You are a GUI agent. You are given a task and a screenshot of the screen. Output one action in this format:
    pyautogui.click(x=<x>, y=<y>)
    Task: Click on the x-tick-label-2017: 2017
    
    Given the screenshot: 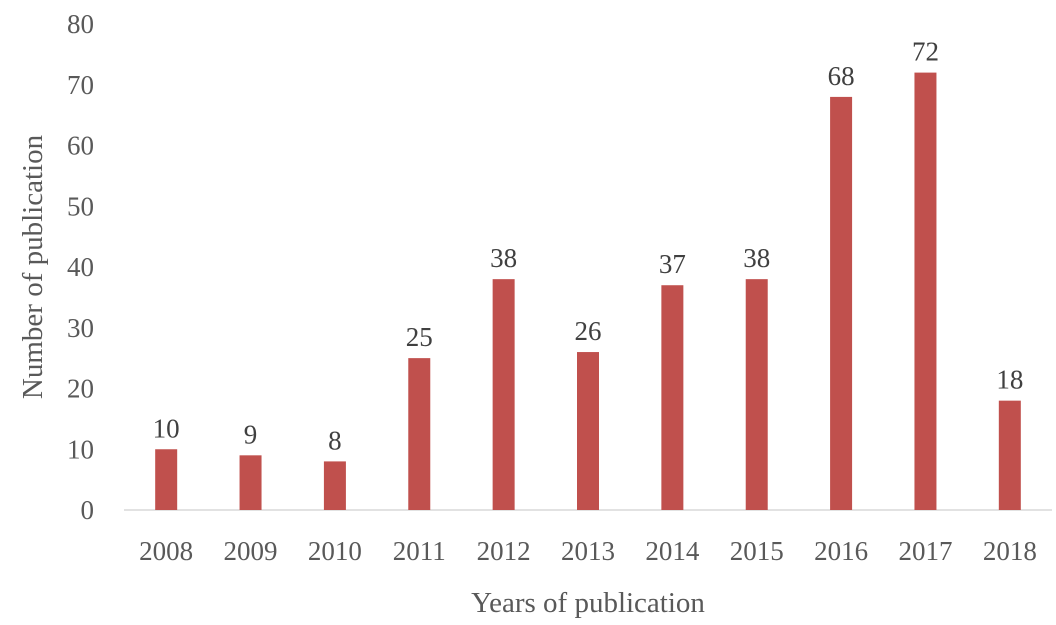 What is the action you would take?
    pyautogui.click(x=925, y=551)
    